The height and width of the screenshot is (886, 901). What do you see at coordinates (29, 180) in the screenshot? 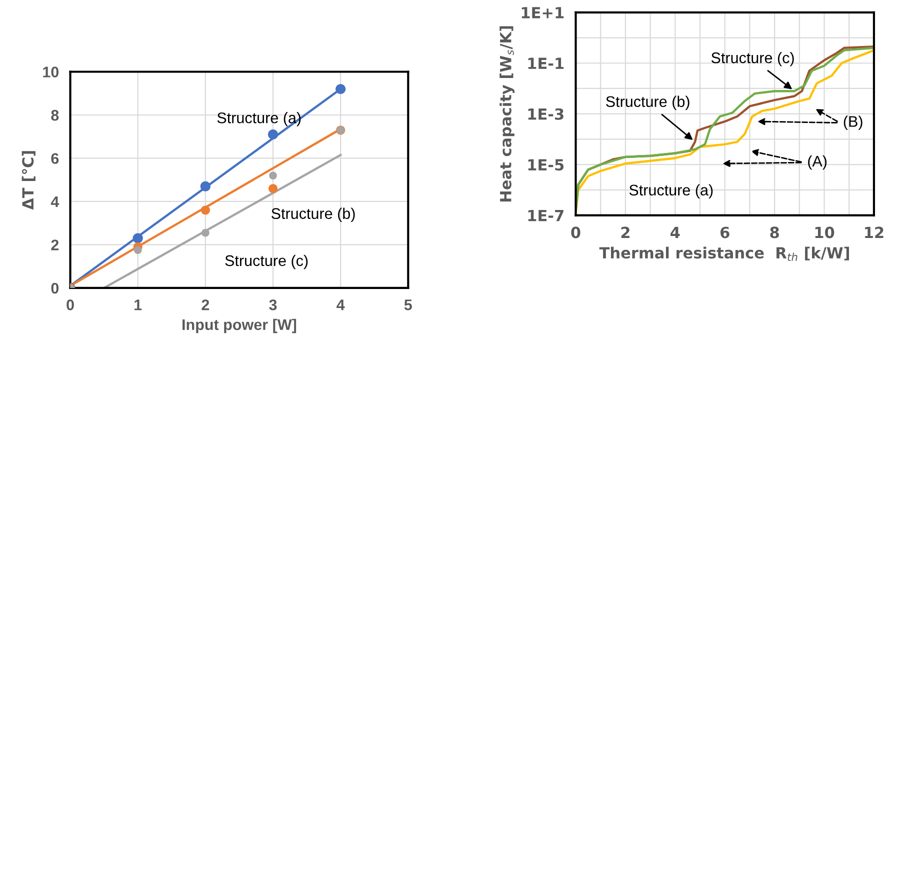
I see `y-axis-title: ΔT [℃]` at bounding box center [29, 180].